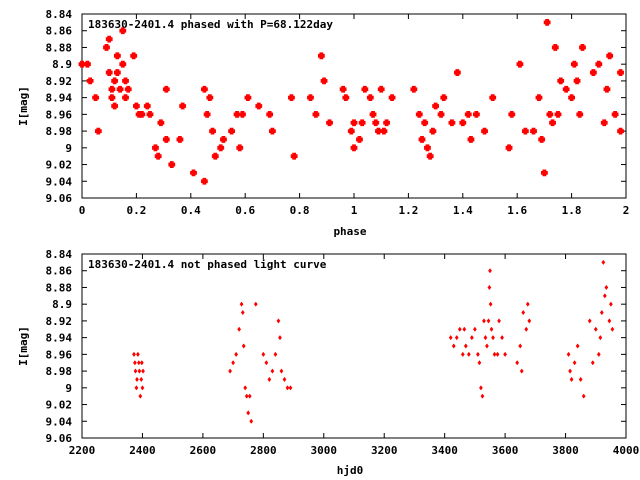 The height and width of the screenshot is (480, 640). What do you see at coordinates (23, 346) in the screenshot?
I see `unphased-plot-ylabel: I[mag]` at bounding box center [23, 346].